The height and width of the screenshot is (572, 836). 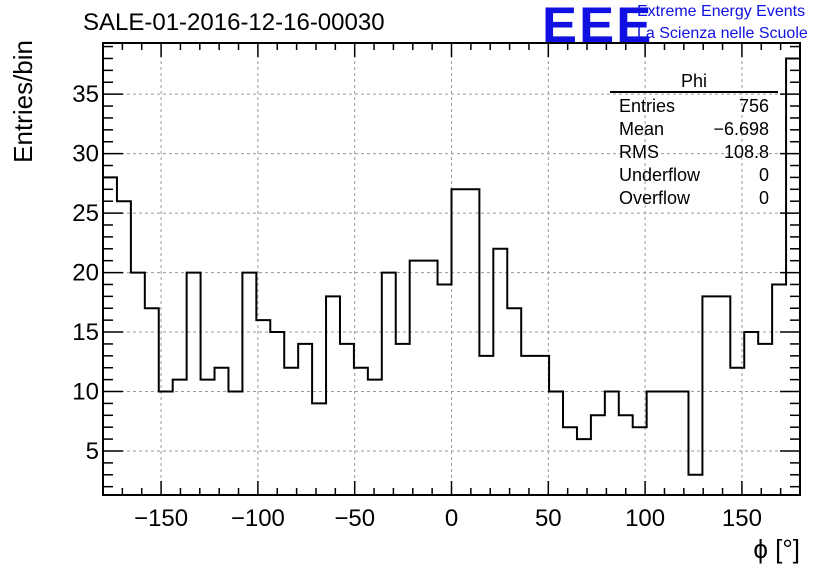 I want to click on x-tick-label: 100, so click(x=645, y=518).